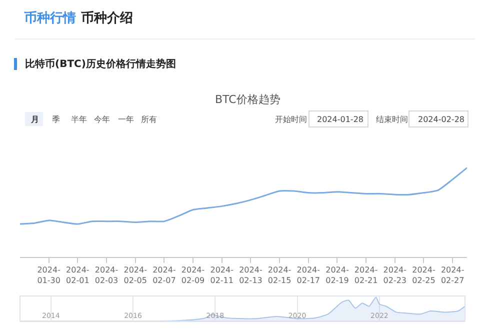  Describe the element at coordinates (222, 275) in the screenshot. I see `x-tick-label: 2024-02-11` at that location.